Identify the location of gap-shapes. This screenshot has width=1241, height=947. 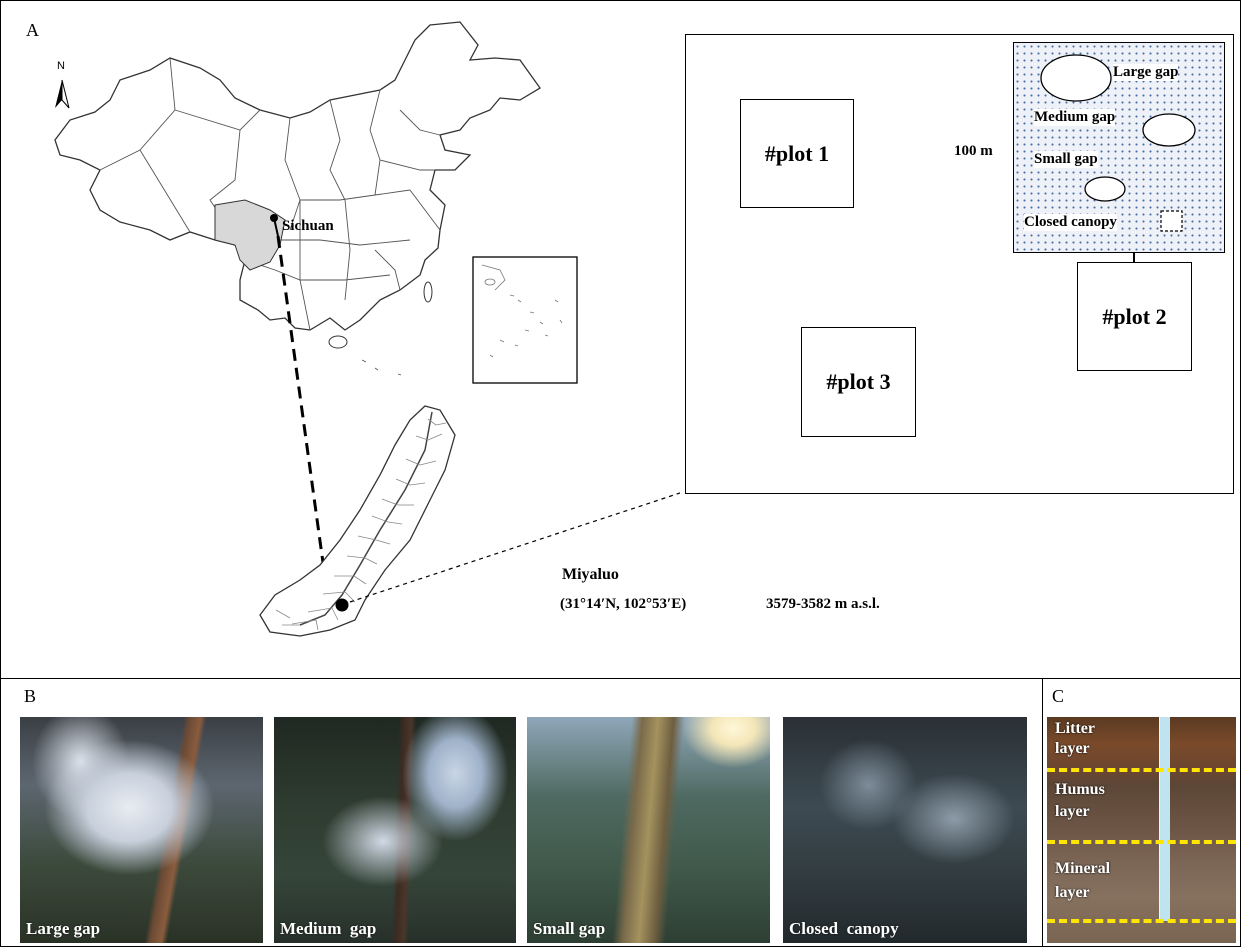
(1118, 143).